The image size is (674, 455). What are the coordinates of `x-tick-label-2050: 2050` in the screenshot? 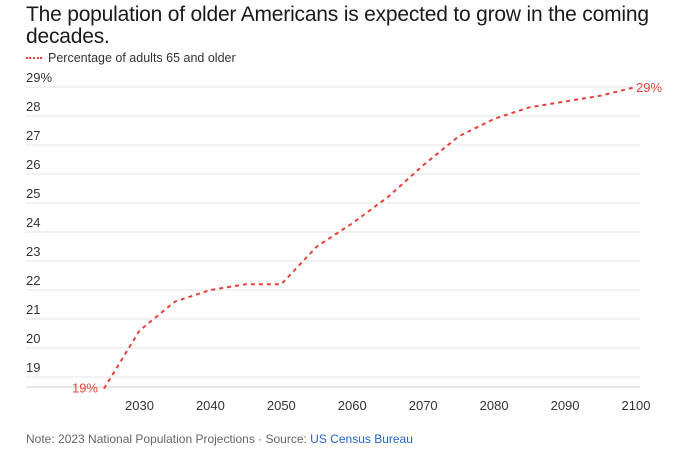 It's located at (281, 405).